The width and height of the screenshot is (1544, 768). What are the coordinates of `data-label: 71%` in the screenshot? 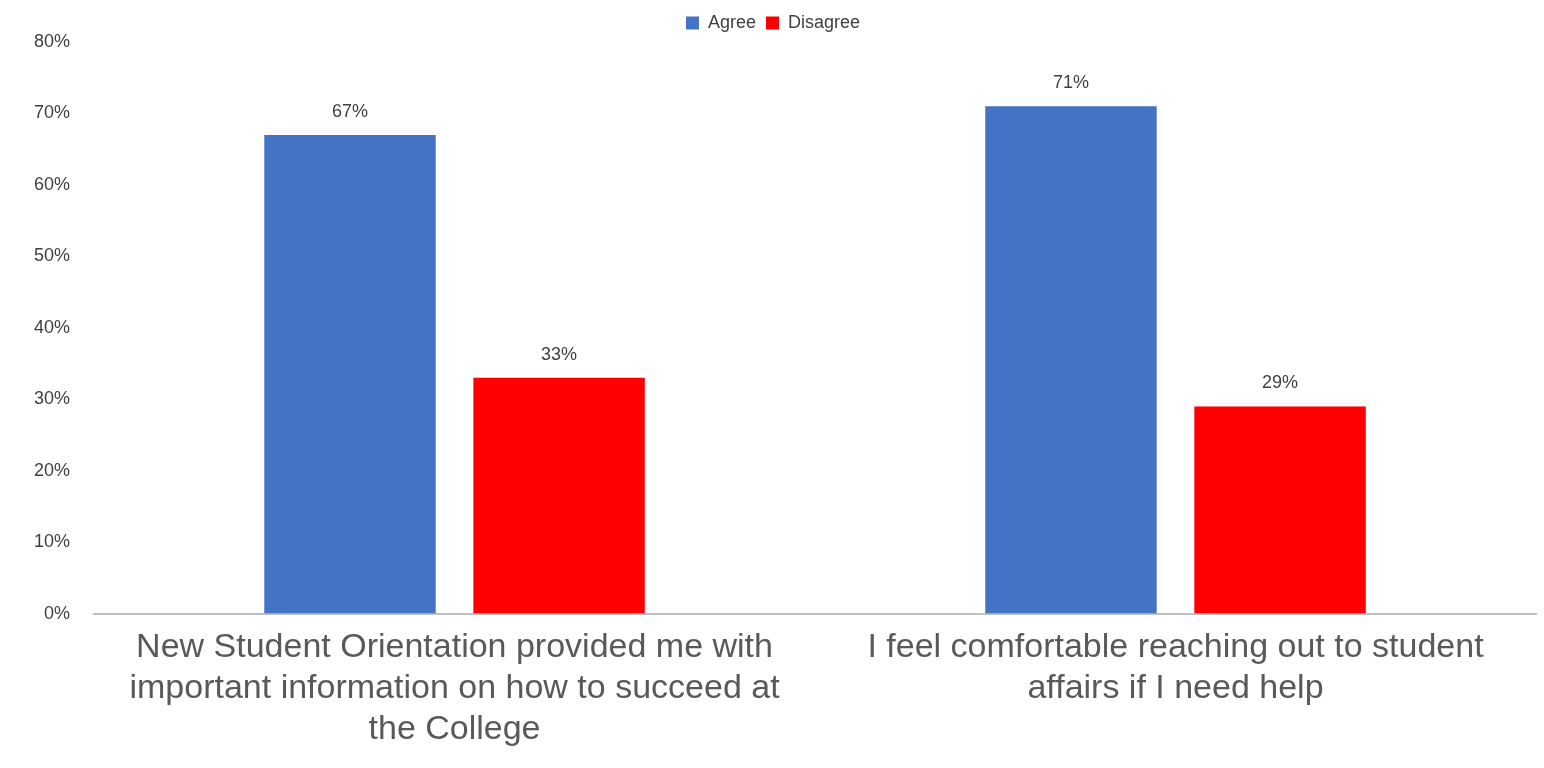 It's located at (1070, 82).